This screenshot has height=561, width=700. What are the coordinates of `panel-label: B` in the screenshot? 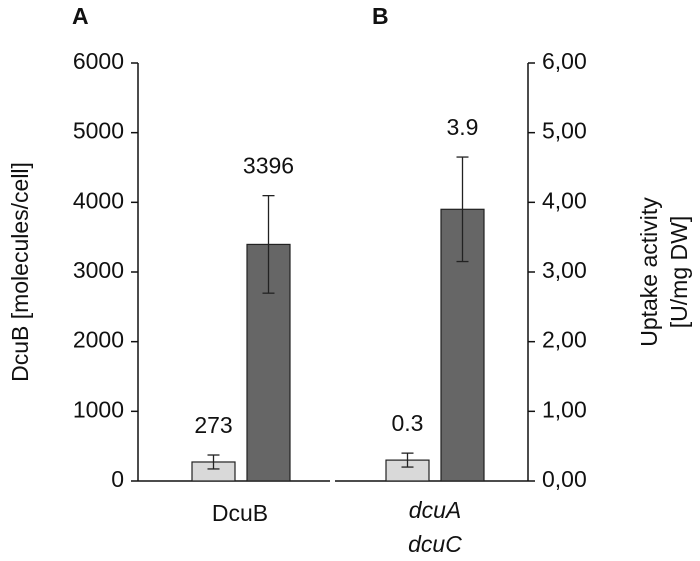 It's located at (380, 16).